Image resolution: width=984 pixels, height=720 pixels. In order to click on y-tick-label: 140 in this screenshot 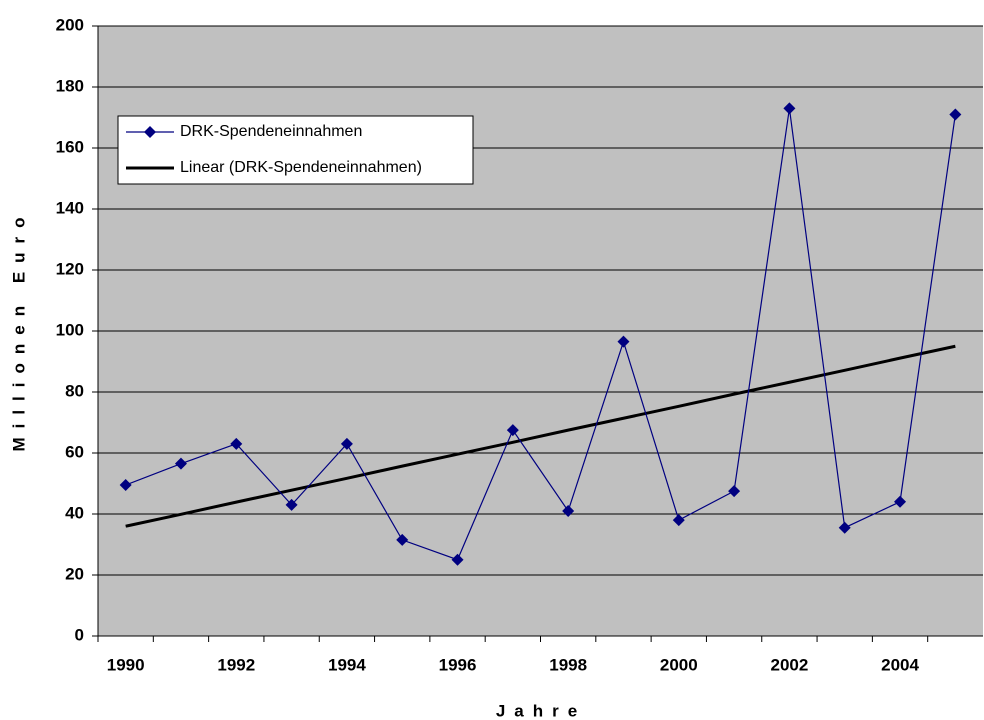, I will do `click(70, 207)`.